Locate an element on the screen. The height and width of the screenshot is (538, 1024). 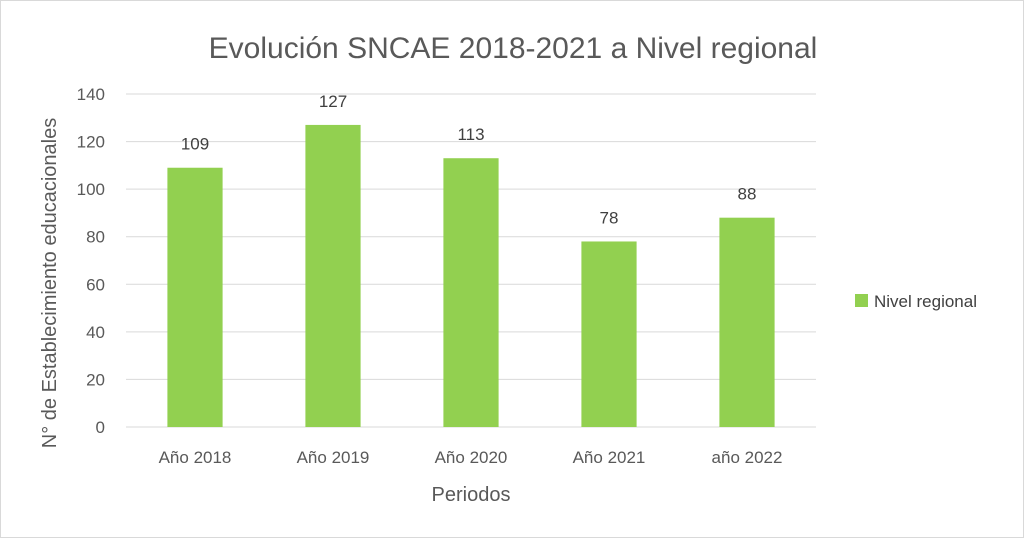
y-tick-label: 40 is located at coordinates (95, 332).